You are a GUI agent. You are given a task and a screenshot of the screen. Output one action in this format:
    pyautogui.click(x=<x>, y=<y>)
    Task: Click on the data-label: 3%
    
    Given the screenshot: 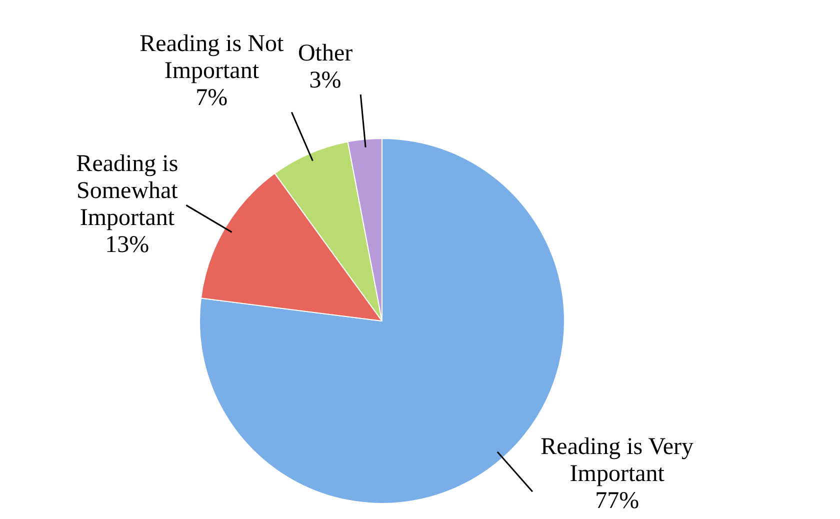 What is the action you would take?
    pyautogui.click(x=325, y=80)
    